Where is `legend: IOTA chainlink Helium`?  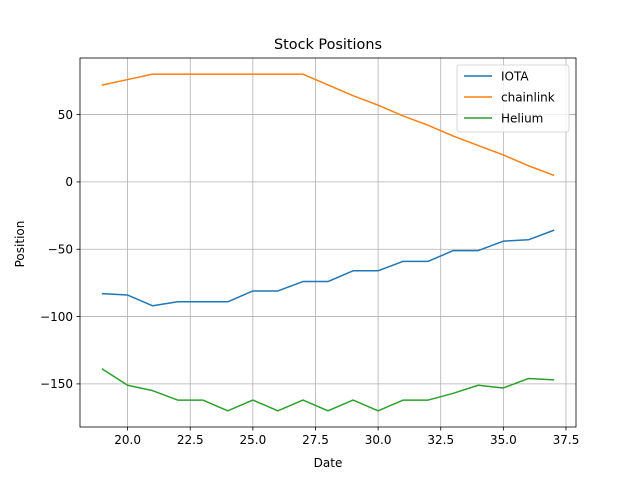 legend: IOTA chainlink Helium is located at coordinates (513, 98).